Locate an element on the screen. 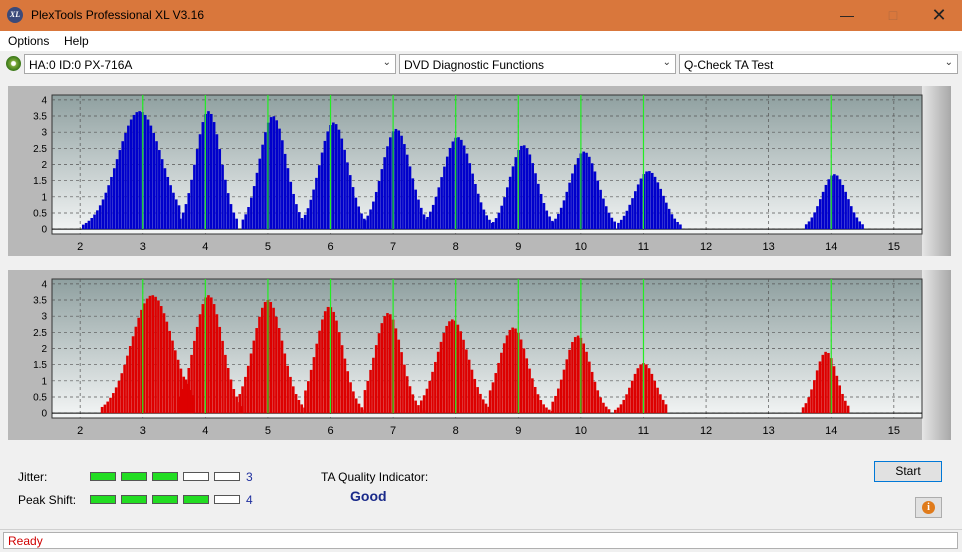 The image size is (962, 552). maximize-icon: □ is located at coordinates (893, 15).